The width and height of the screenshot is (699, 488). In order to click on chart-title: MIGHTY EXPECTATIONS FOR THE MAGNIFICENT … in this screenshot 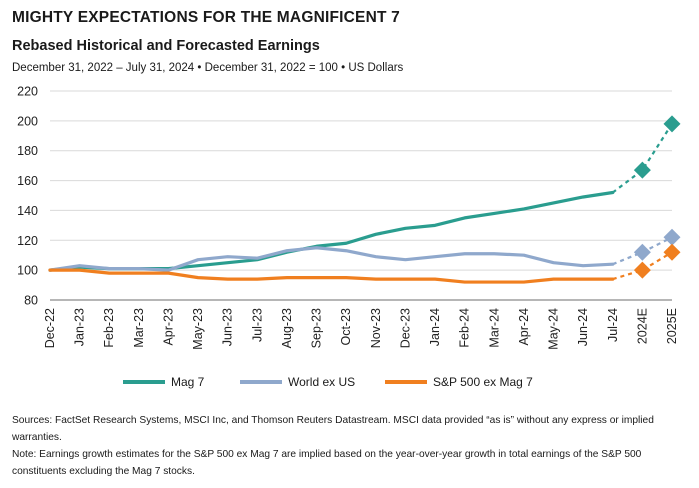, I will do `click(206, 17)`.